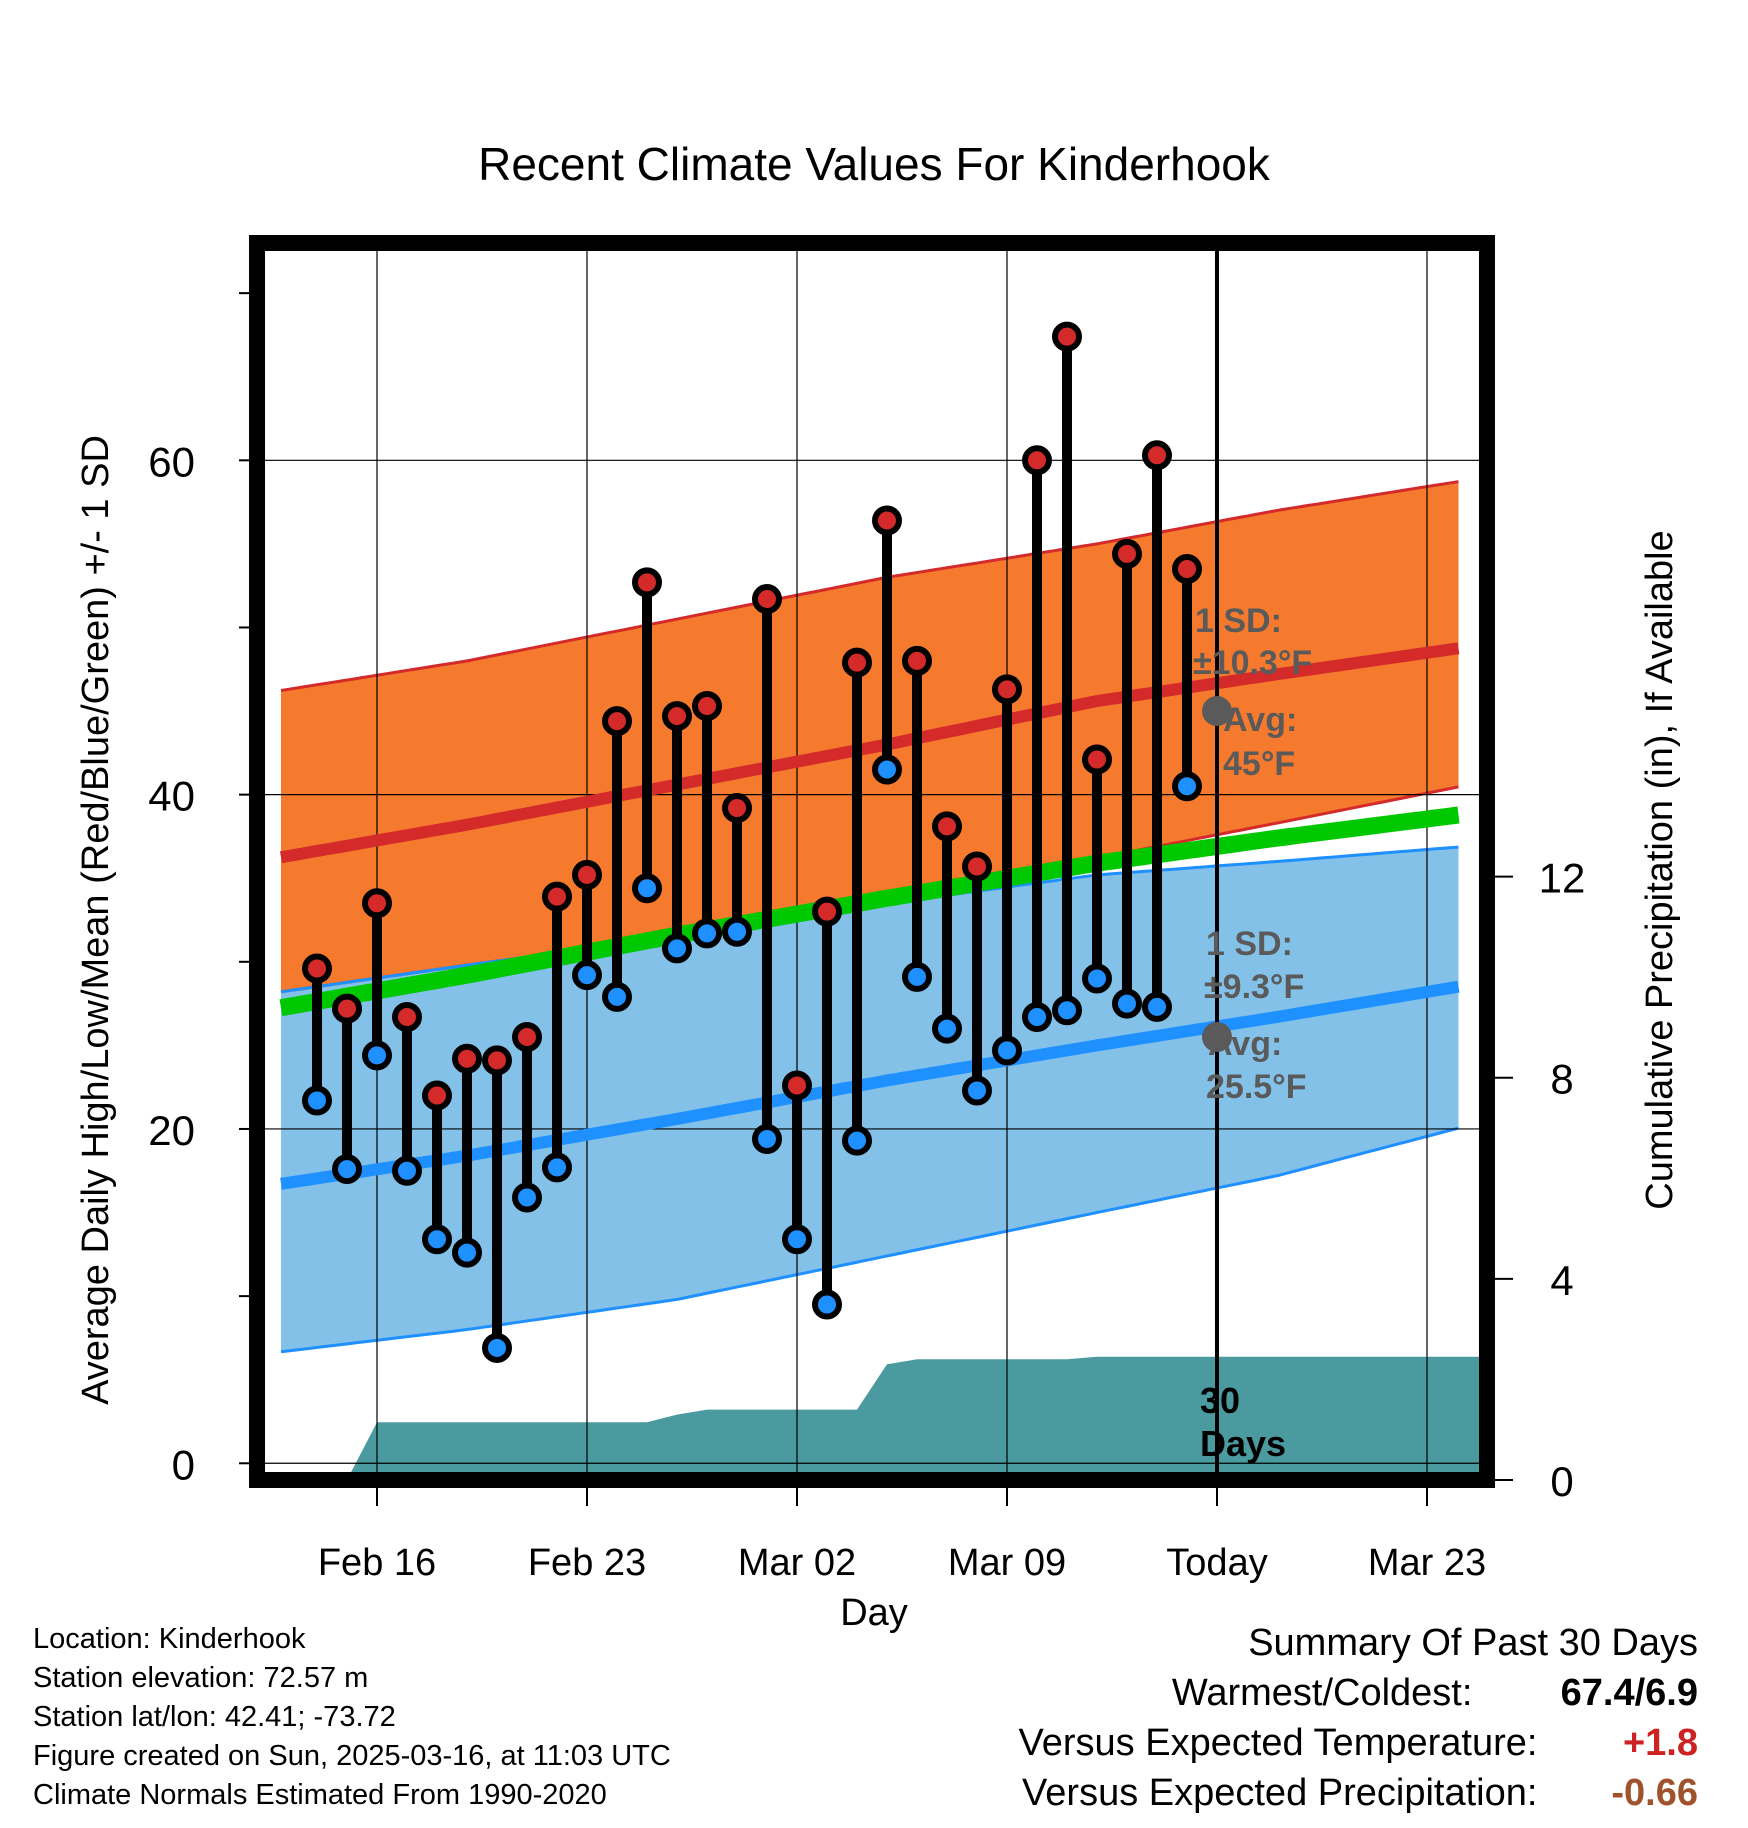 This screenshot has height=1828, width=1748. I want to click on y2-tick-label: 12, so click(1562, 878).